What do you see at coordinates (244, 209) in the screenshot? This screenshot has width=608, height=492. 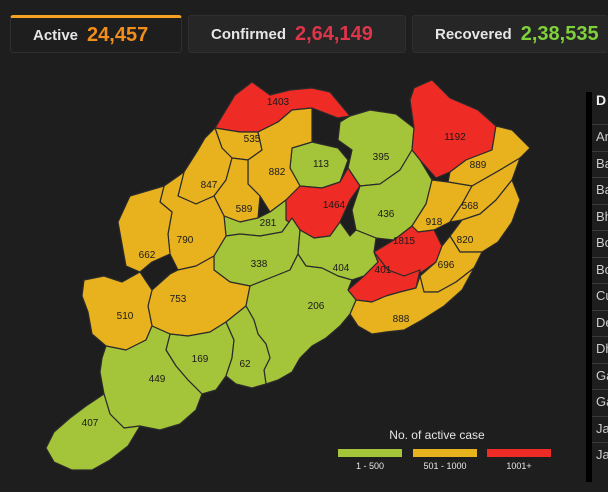 I see `district-count-label: 589` at bounding box center [244, 209].